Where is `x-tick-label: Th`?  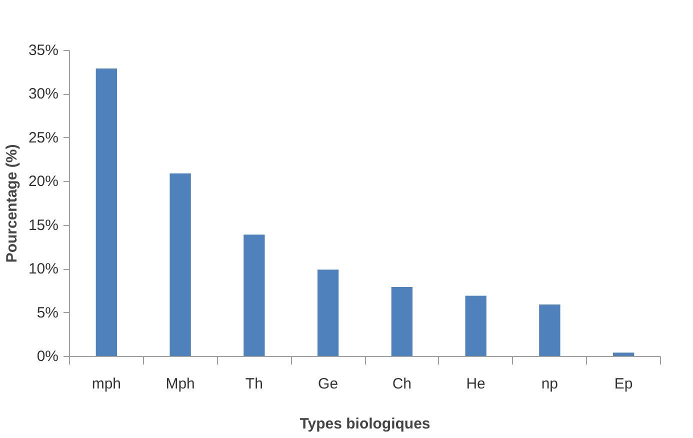 x-tick-label: Th is located at coordinates (254, 384).